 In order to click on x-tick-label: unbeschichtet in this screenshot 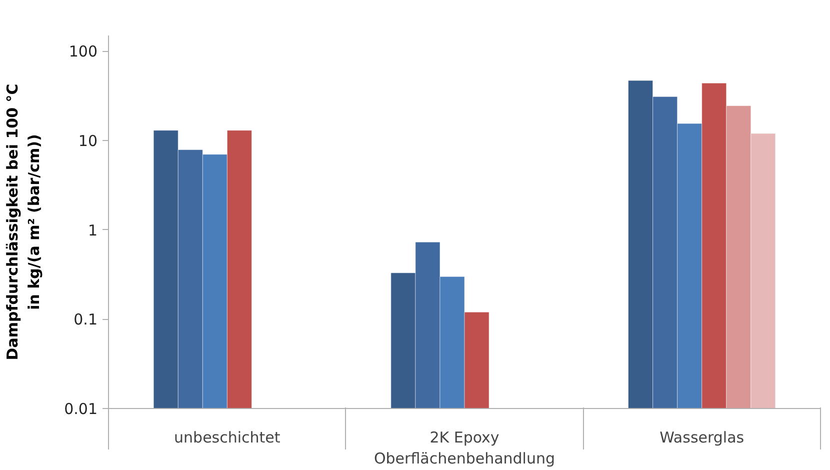, I will do `click(227, 437)`.